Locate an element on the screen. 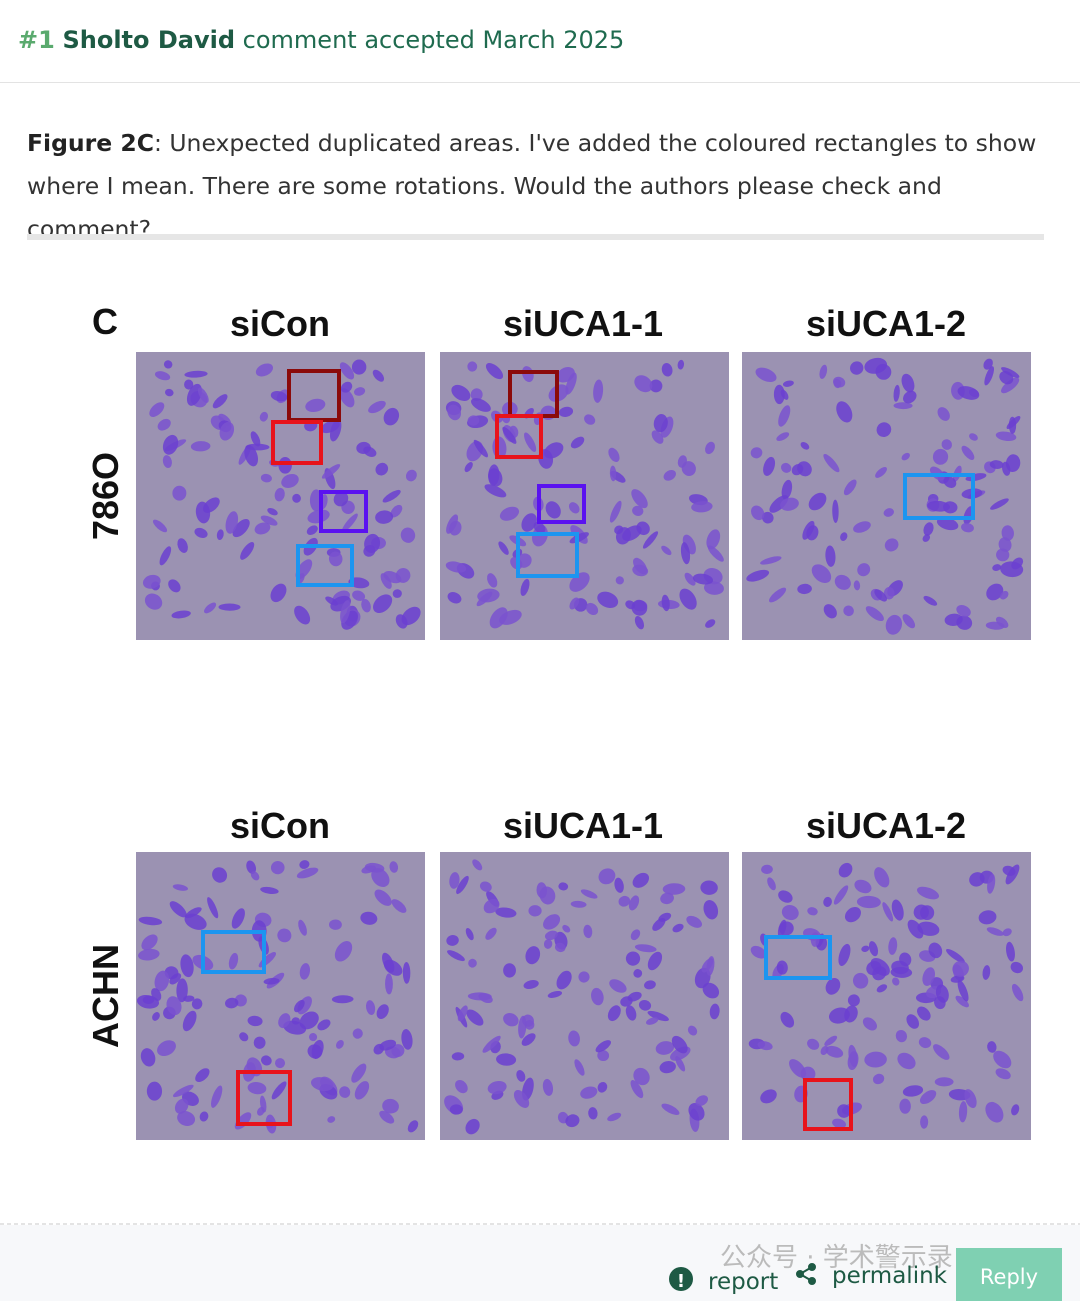  column-label: siUCA1-2 is located at coordinates (886, 825).